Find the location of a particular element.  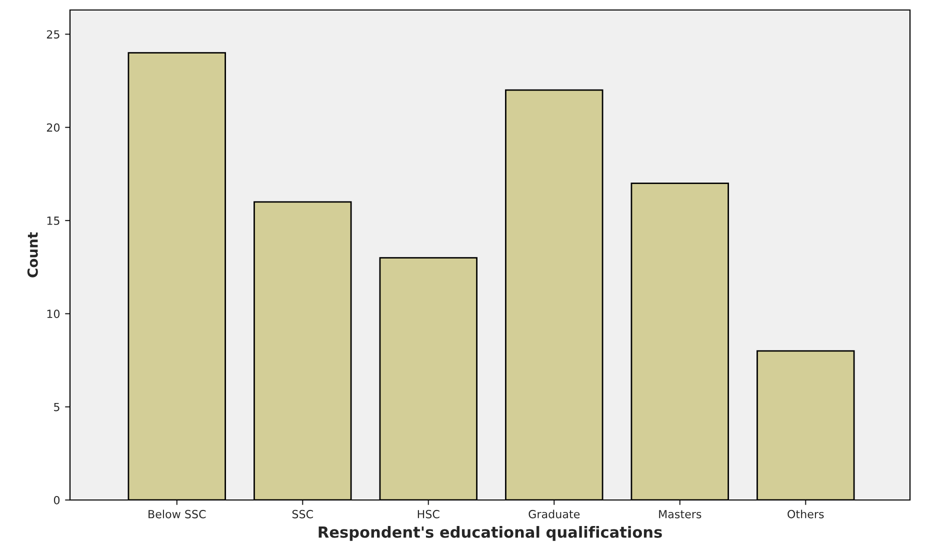

x-tick-label: Masters is located at coordinates (680, 514).